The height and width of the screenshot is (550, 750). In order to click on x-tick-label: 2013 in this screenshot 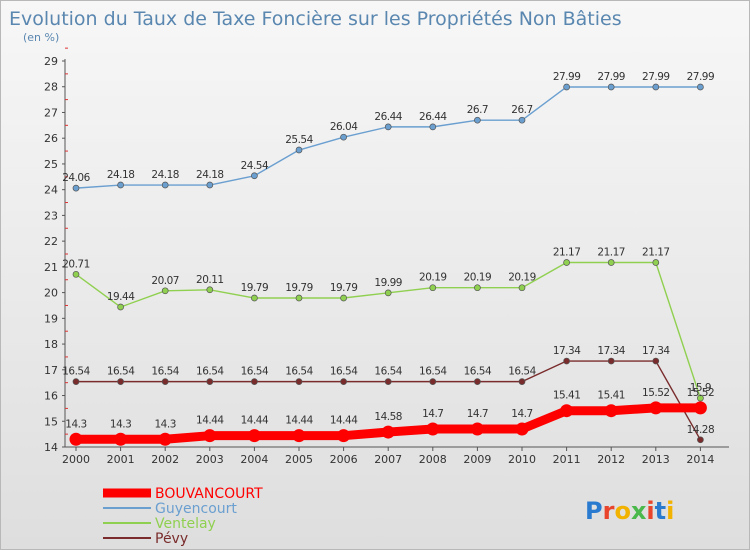, I will do `click(656, 459)`.